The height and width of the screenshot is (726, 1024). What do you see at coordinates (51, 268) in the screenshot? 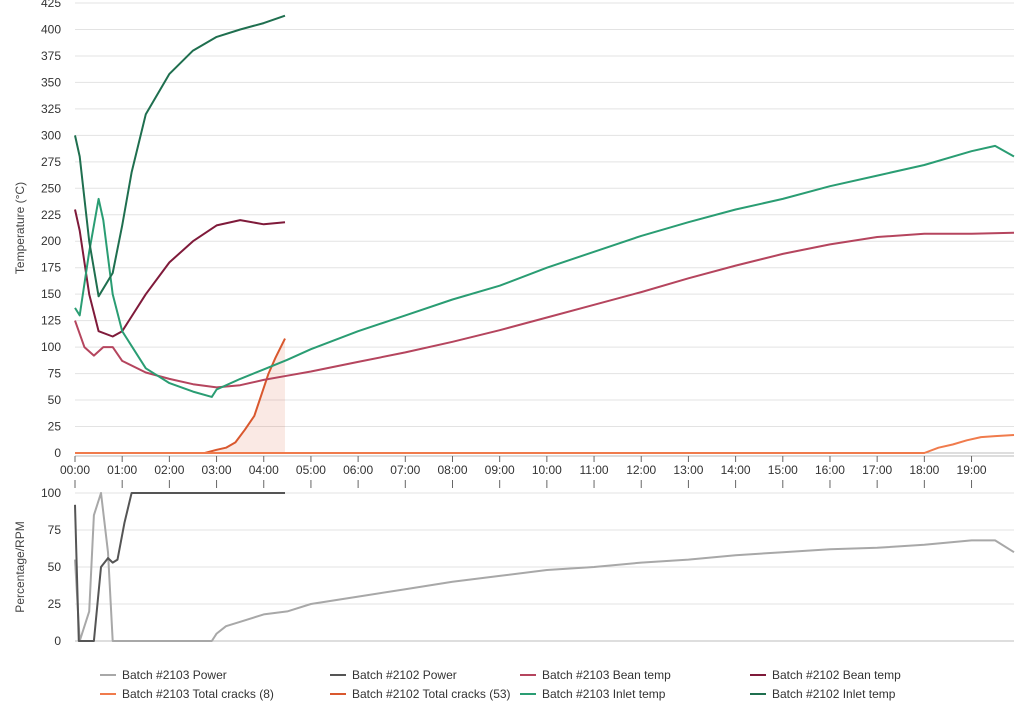
I see `y-tick-label: 175` at bounding box center [51, 268].